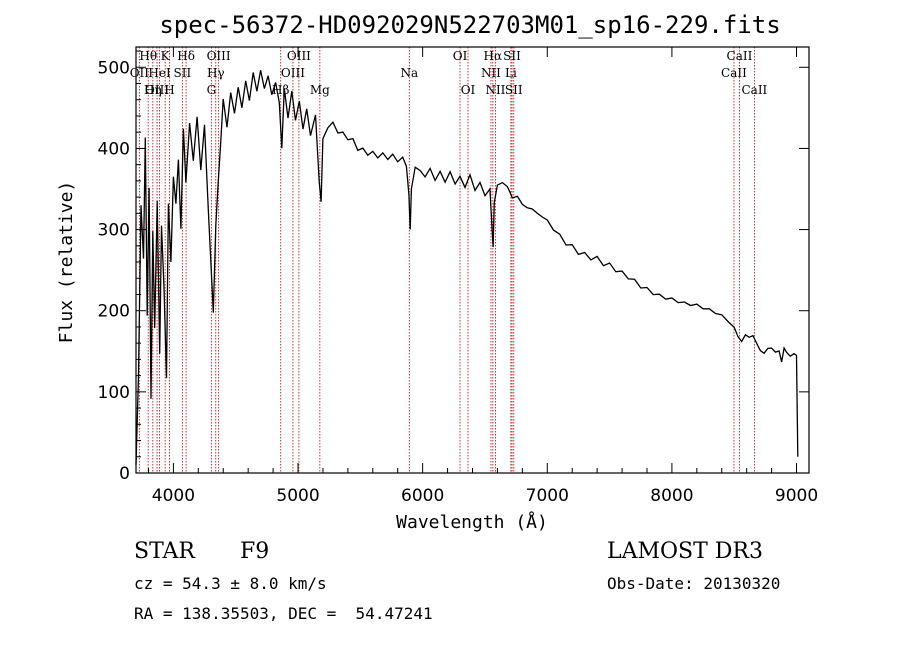  I want to click on emission-line-label: Na, so click(409, 73).